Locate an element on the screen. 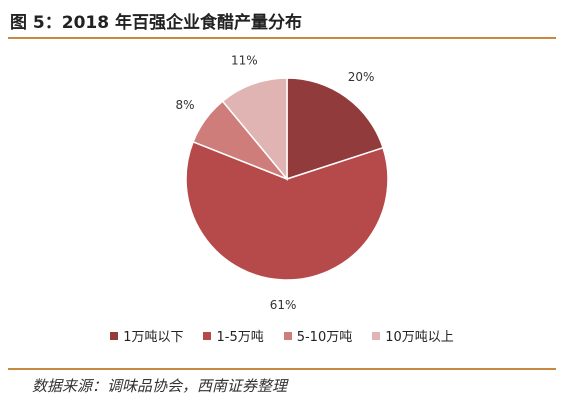 This screenshot has width=564, height=416. page-title: 图 5：2018 年百强企业食醋产量分布 is located at coordinates (156, 23).